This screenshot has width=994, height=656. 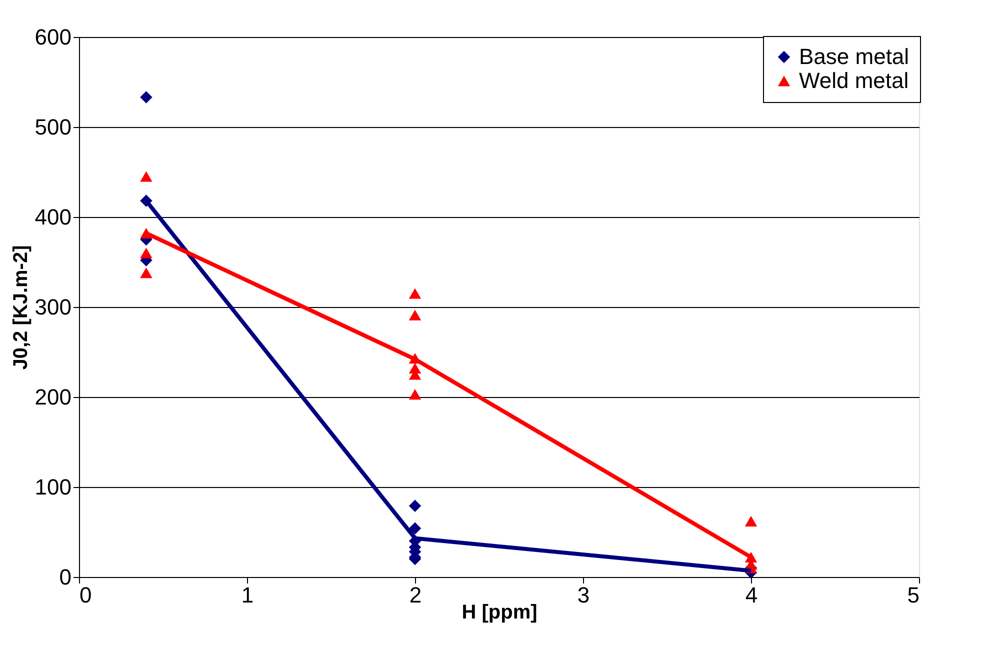 I want to click on x-tick-label: 3, so click(x=583, y=595).